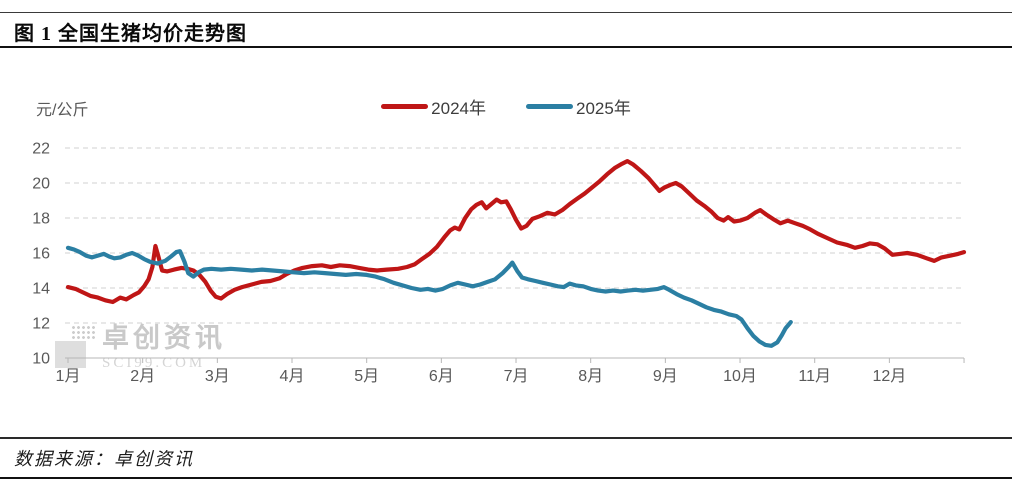  I want to click on top-rule, so click(506, 12).